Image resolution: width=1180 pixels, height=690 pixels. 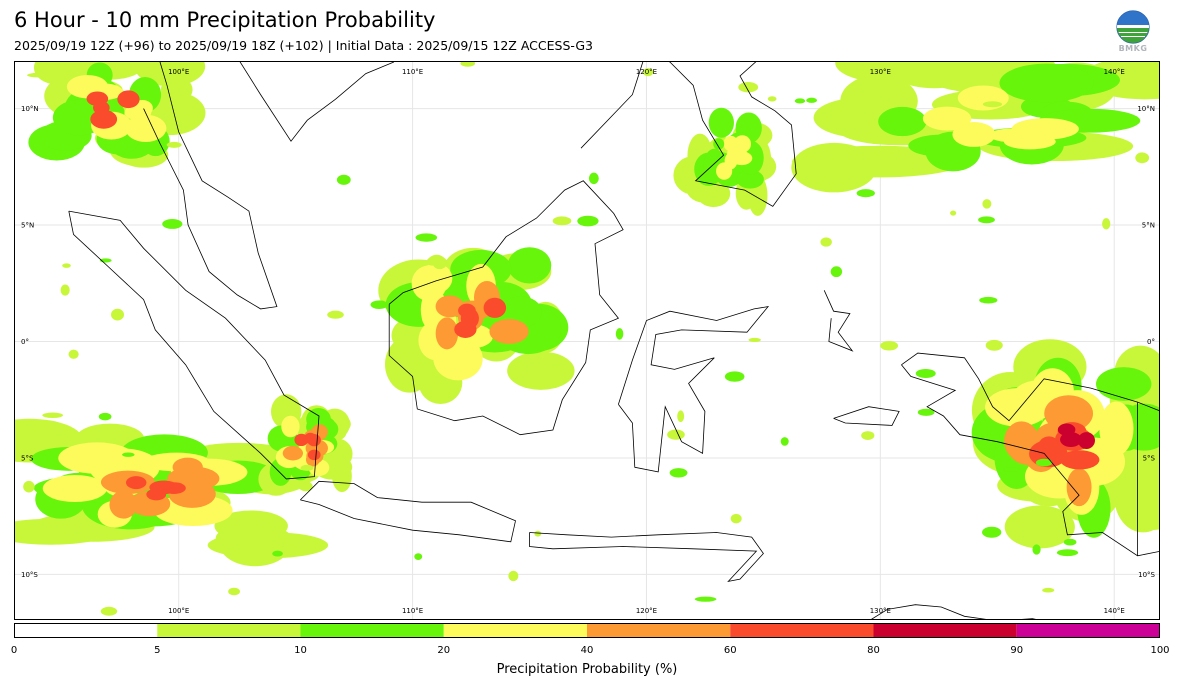 What do you see at coordinates (880, 611) in the screenshot?
I see `lon-tick-label: 130°E` at bounding box center [880, 611].